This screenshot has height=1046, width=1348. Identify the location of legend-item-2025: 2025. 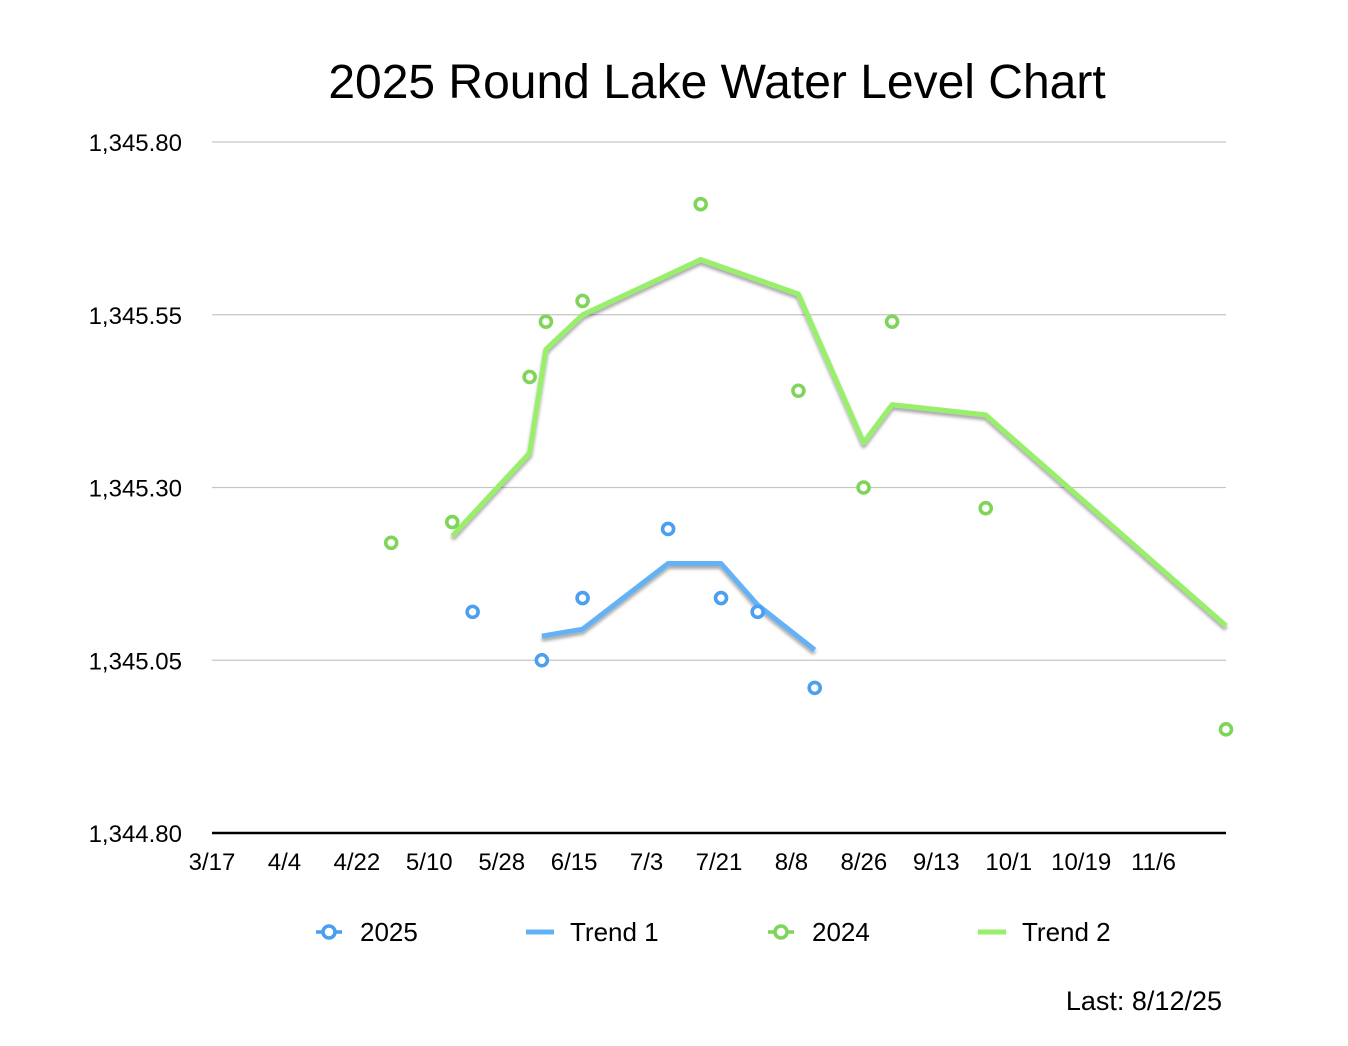
(367, 932).